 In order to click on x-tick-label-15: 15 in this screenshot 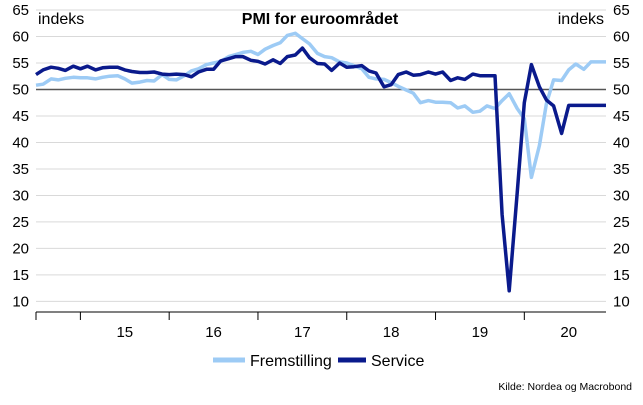, I will do `click(124, 332)`.